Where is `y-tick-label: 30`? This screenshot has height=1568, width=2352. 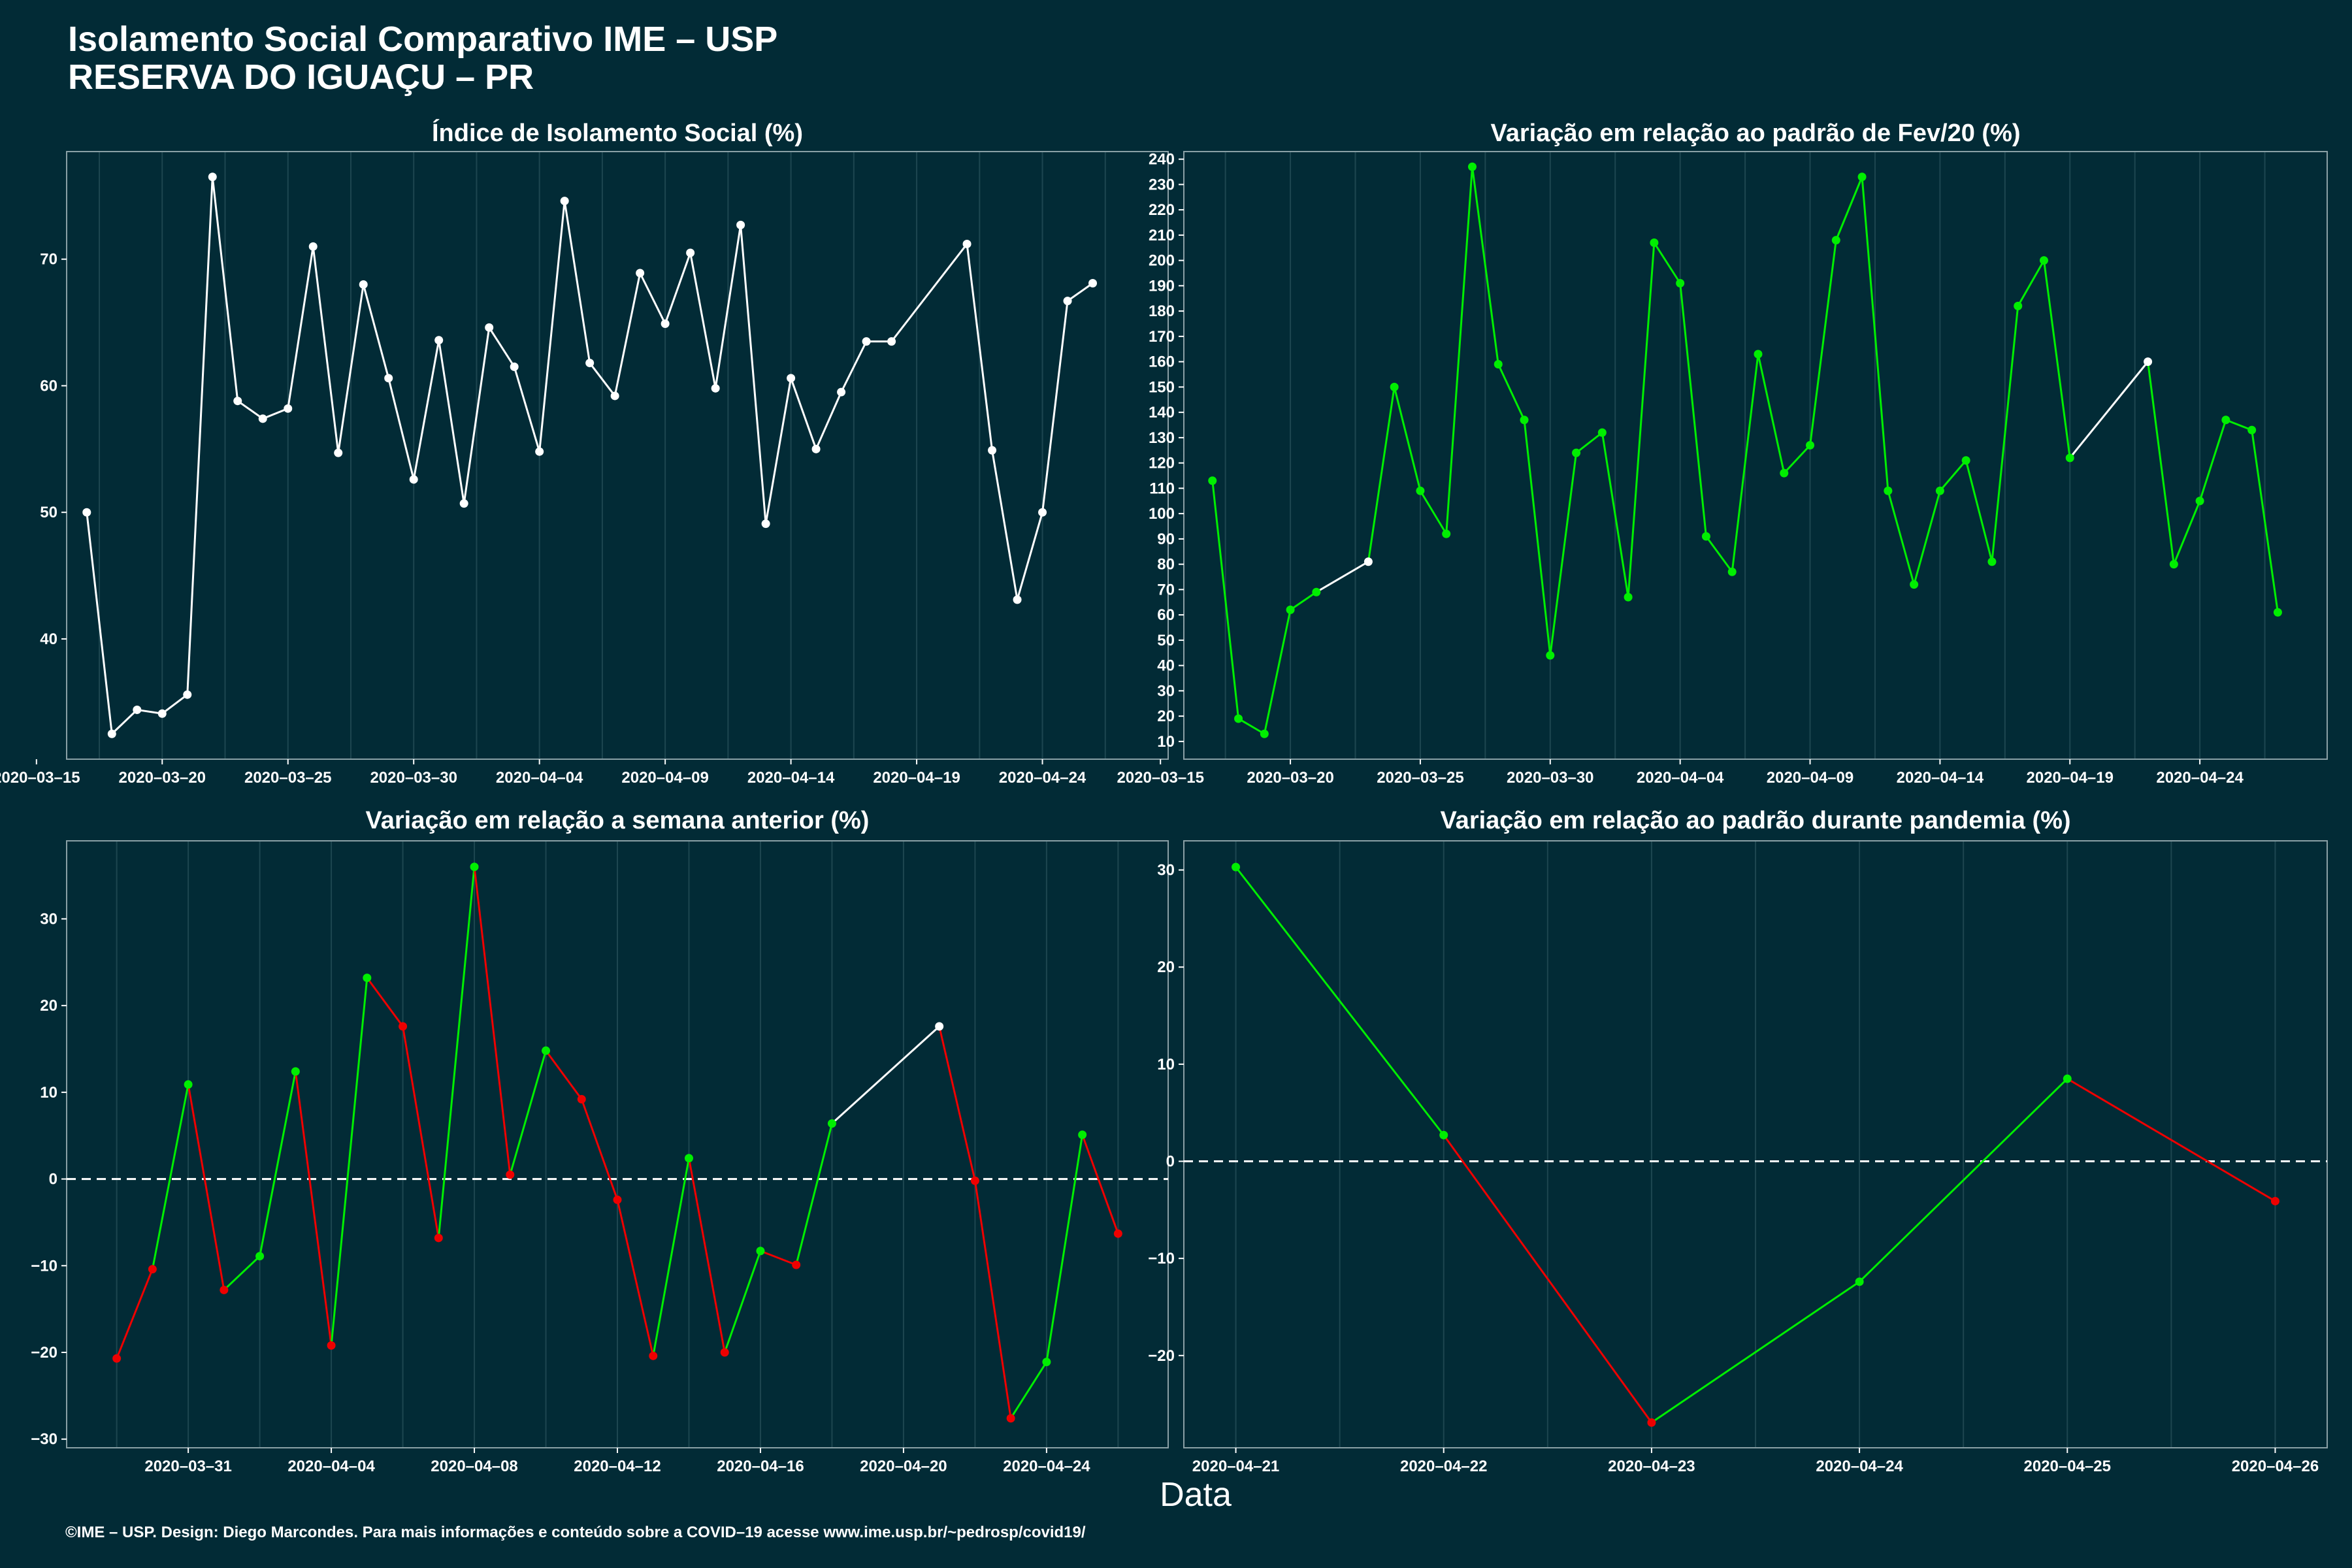
y-tick-label: 30 is located at coordinates (48, 919).